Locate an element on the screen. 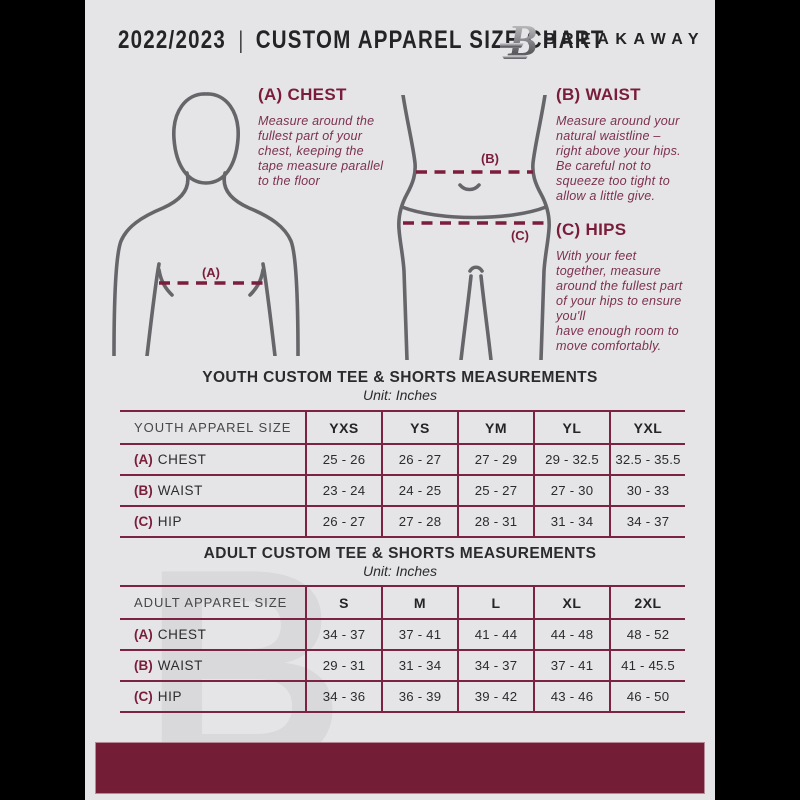  size-header-ym: YM is located at coordinates (495, 427).